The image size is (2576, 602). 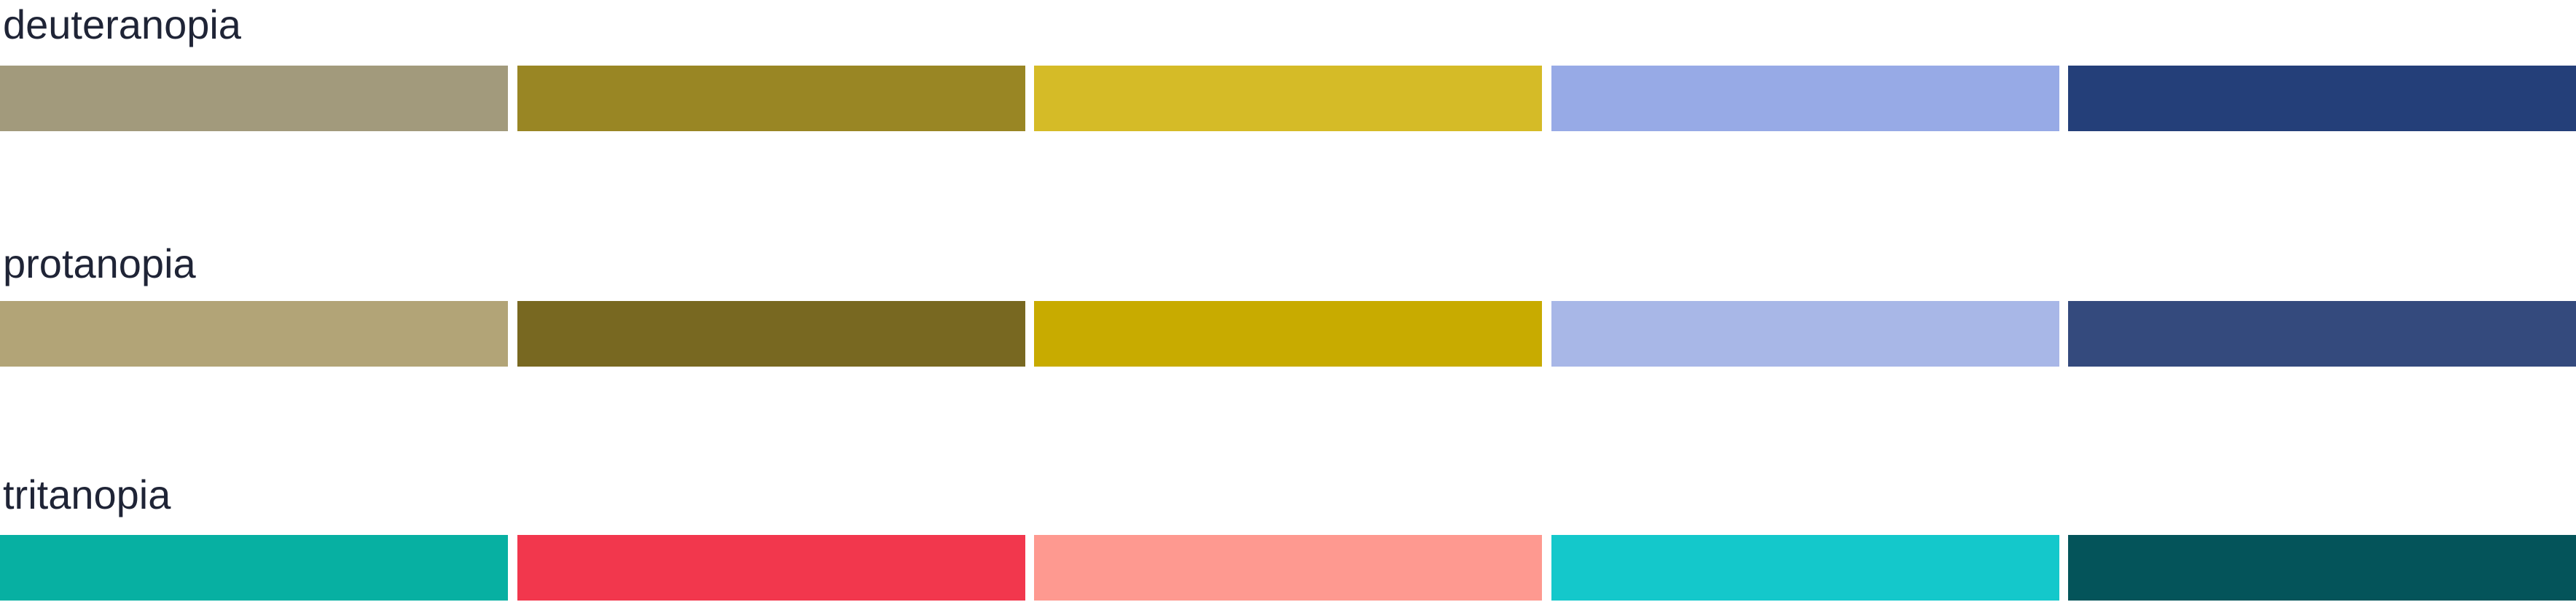 I want to click on swatch-row-deuteranopia, so click(x=1288, y=98).